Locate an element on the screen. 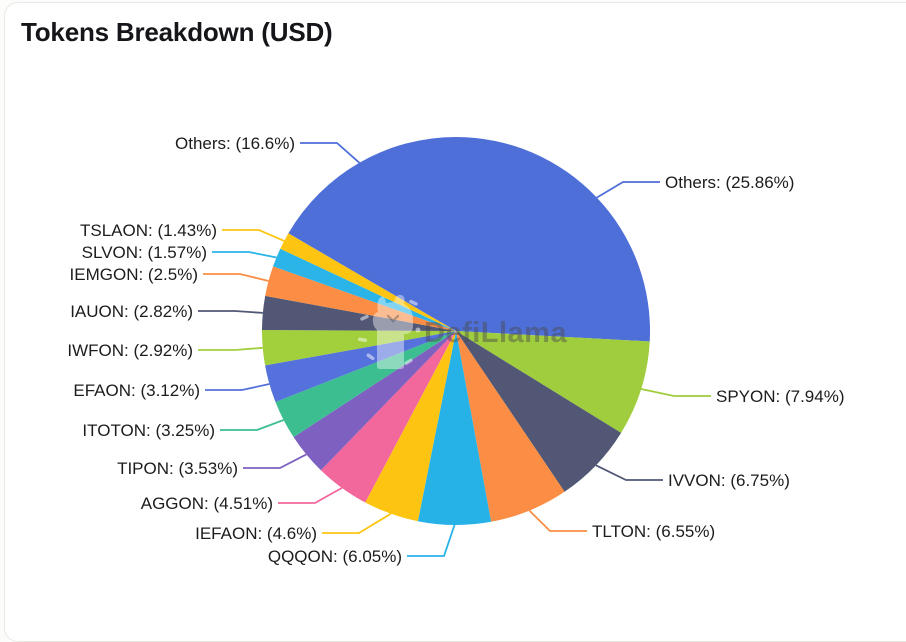 The height and width of the screenshot is (642, 906). pie-slice-itoton is located at coordinates (365, 384).